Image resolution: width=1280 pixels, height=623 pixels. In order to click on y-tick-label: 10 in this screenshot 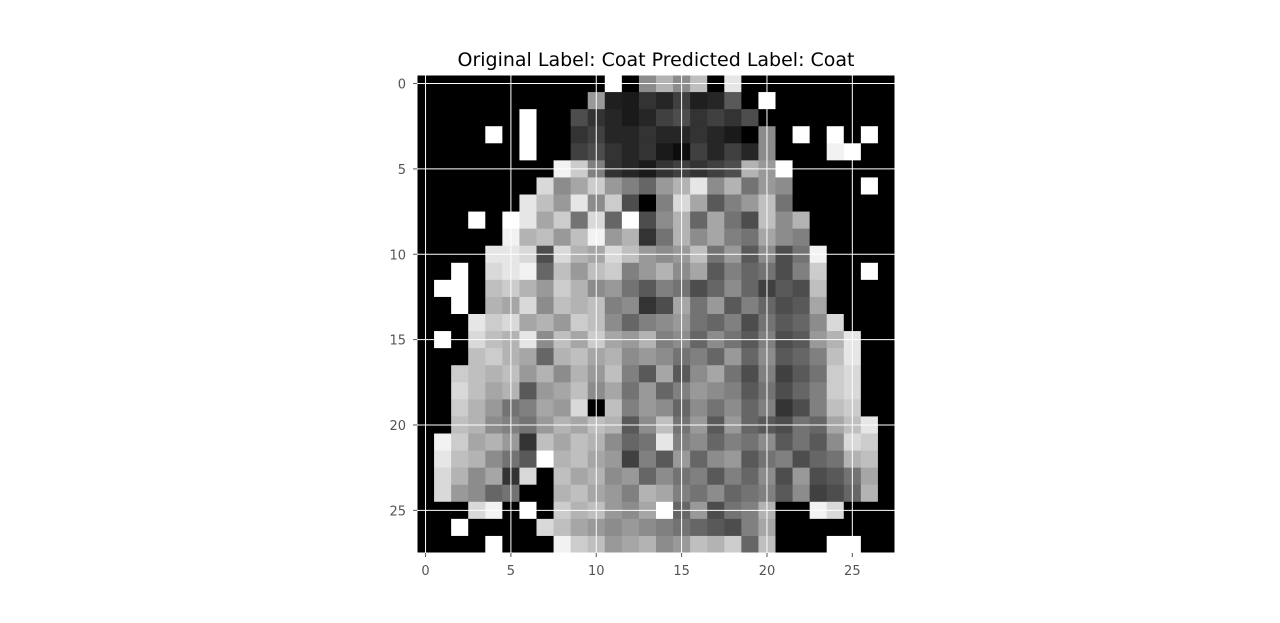, I will do `click(397, 255)`.